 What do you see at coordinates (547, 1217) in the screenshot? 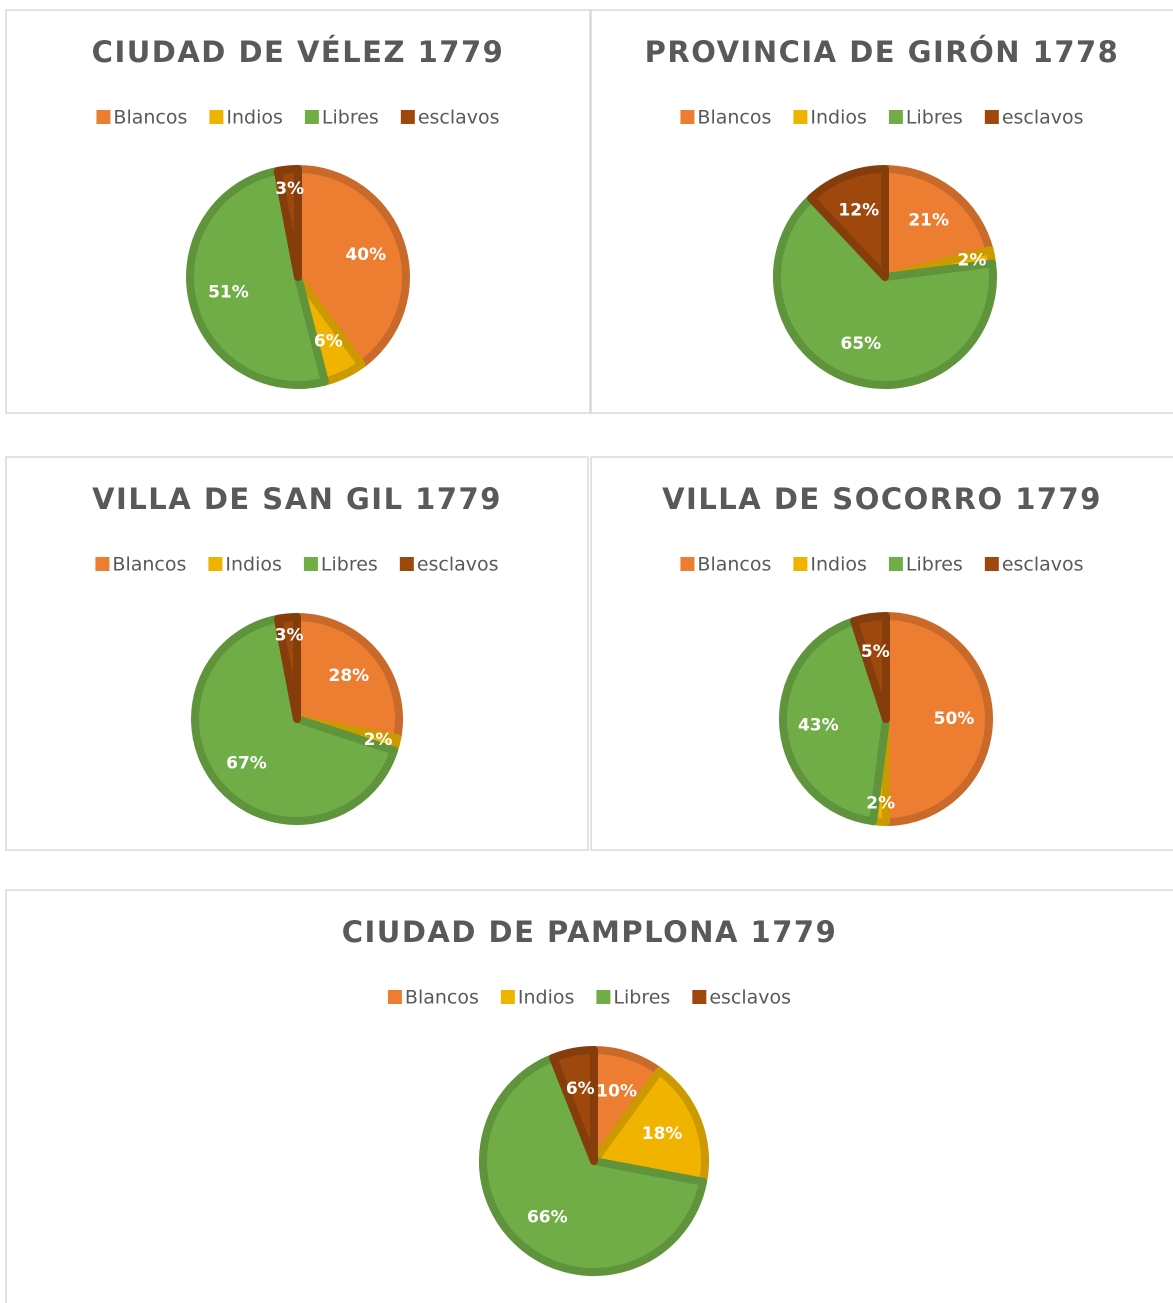
I see `data-label: 66%` at bounding box center [547, 1217].